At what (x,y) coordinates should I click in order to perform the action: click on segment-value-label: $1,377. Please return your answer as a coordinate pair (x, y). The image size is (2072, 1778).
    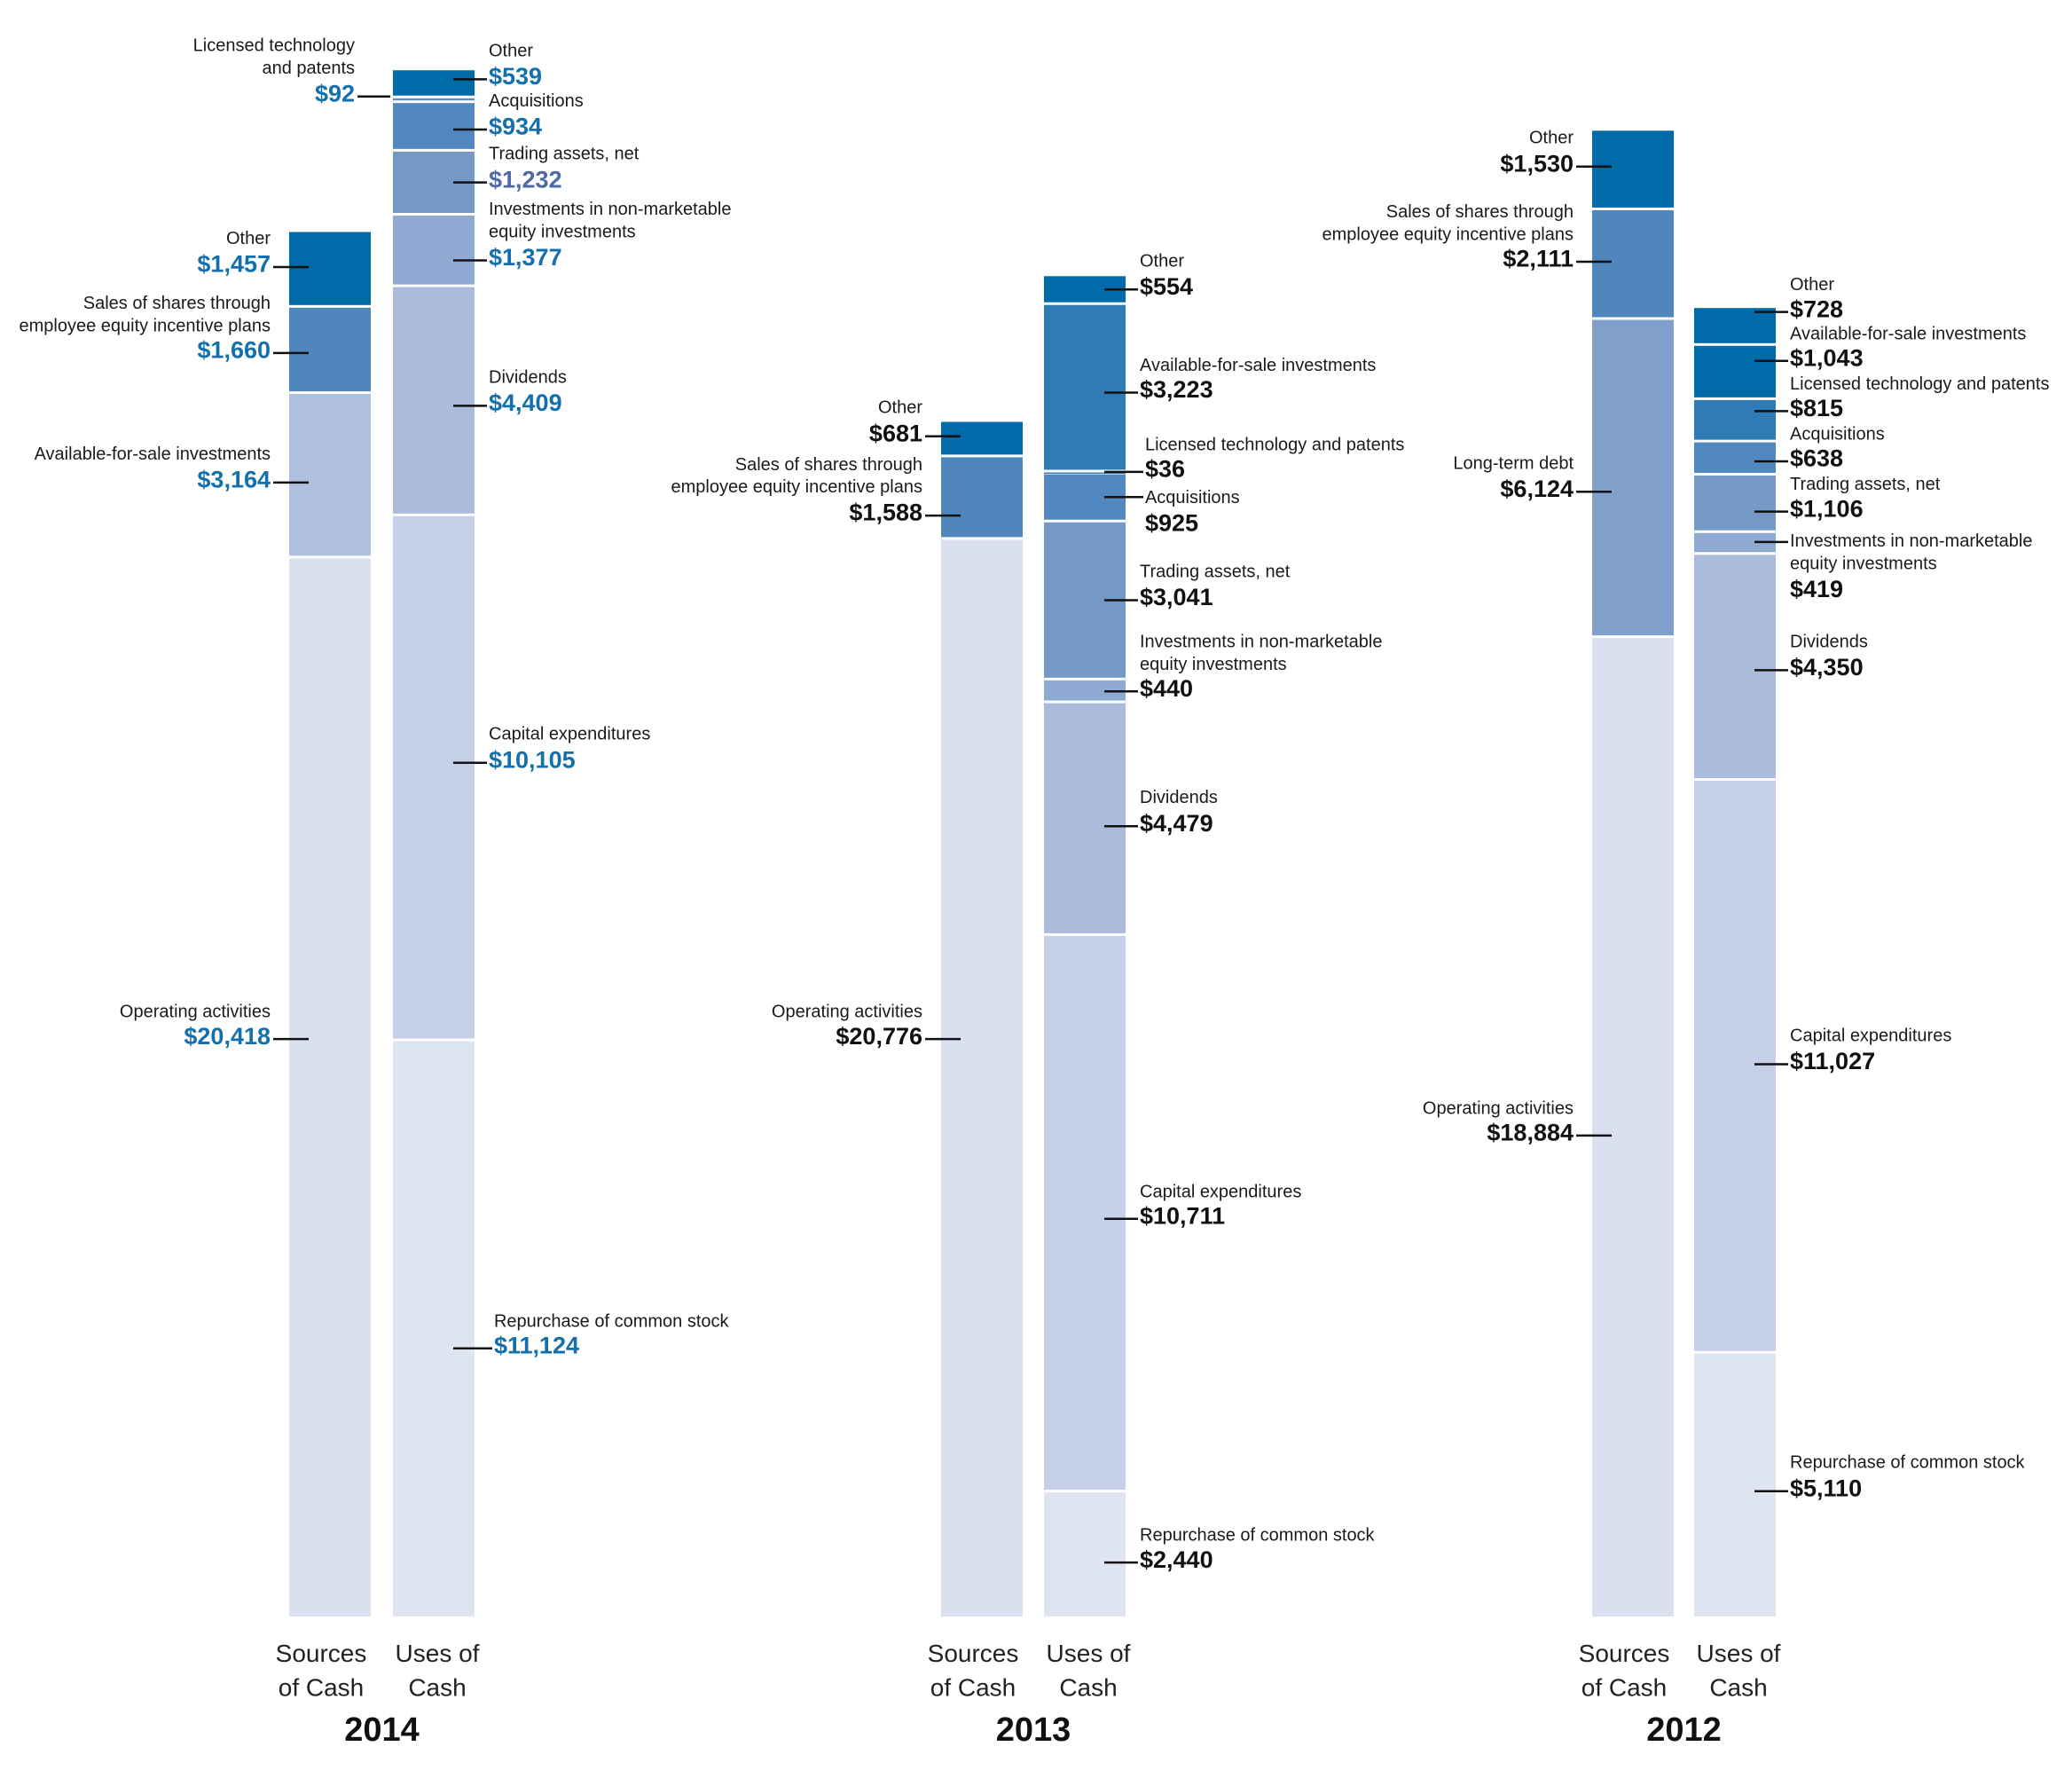
    Looking at the image, I should click on (525, 257).